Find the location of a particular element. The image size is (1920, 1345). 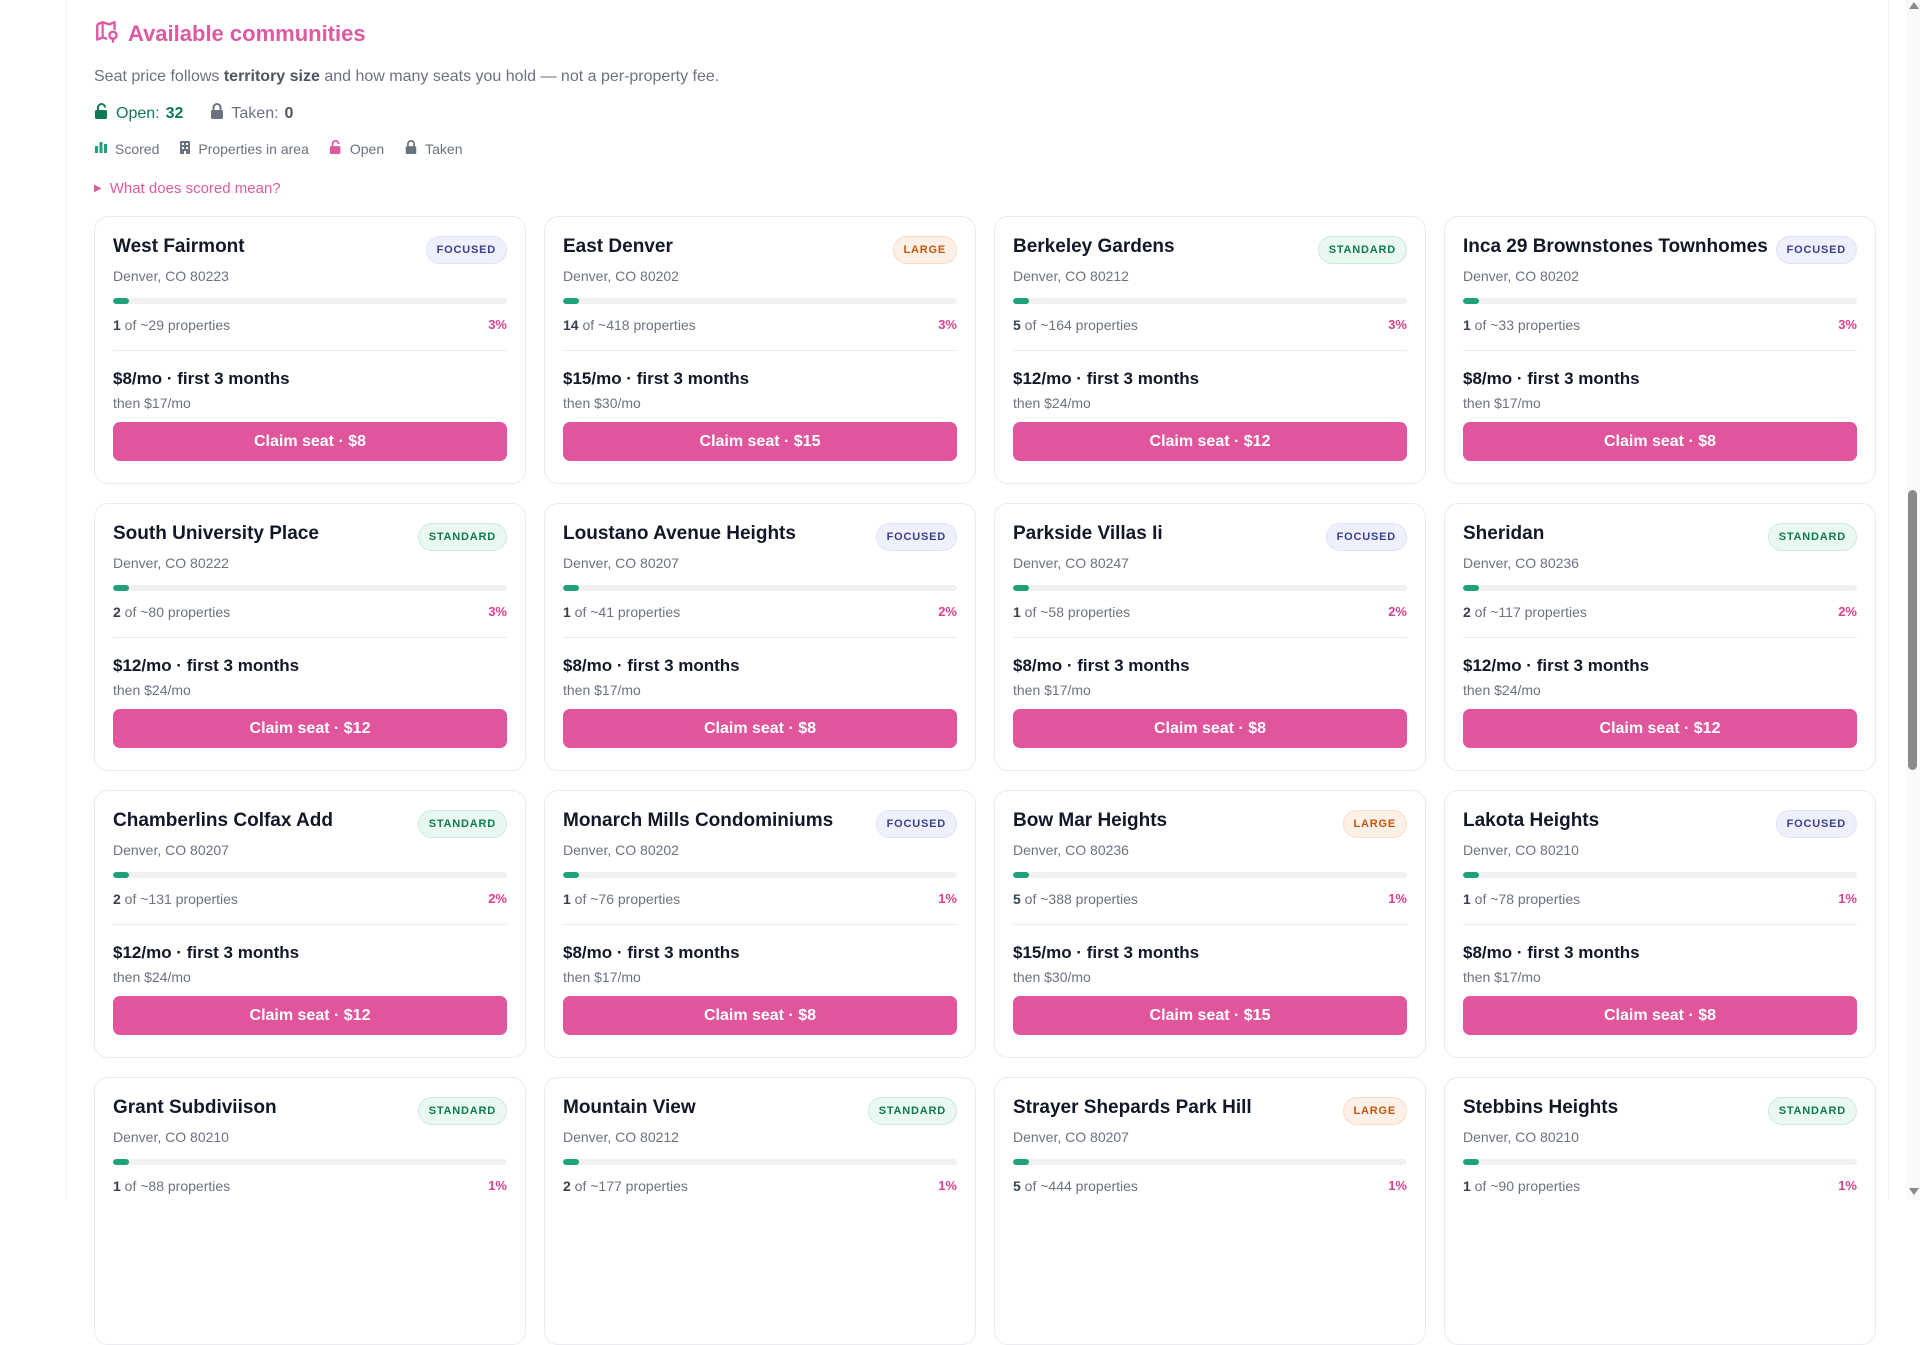

community-name: Mountain View is located at coordinates (629, 1107).